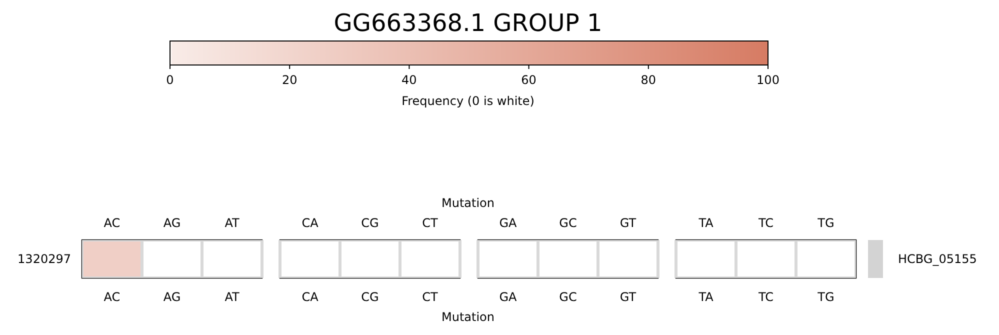 The image size is (999, 335). What do you see at coordinates (508, 297) in the screenshot?
I see `category-label: GA` at bounding box center [508, 297].